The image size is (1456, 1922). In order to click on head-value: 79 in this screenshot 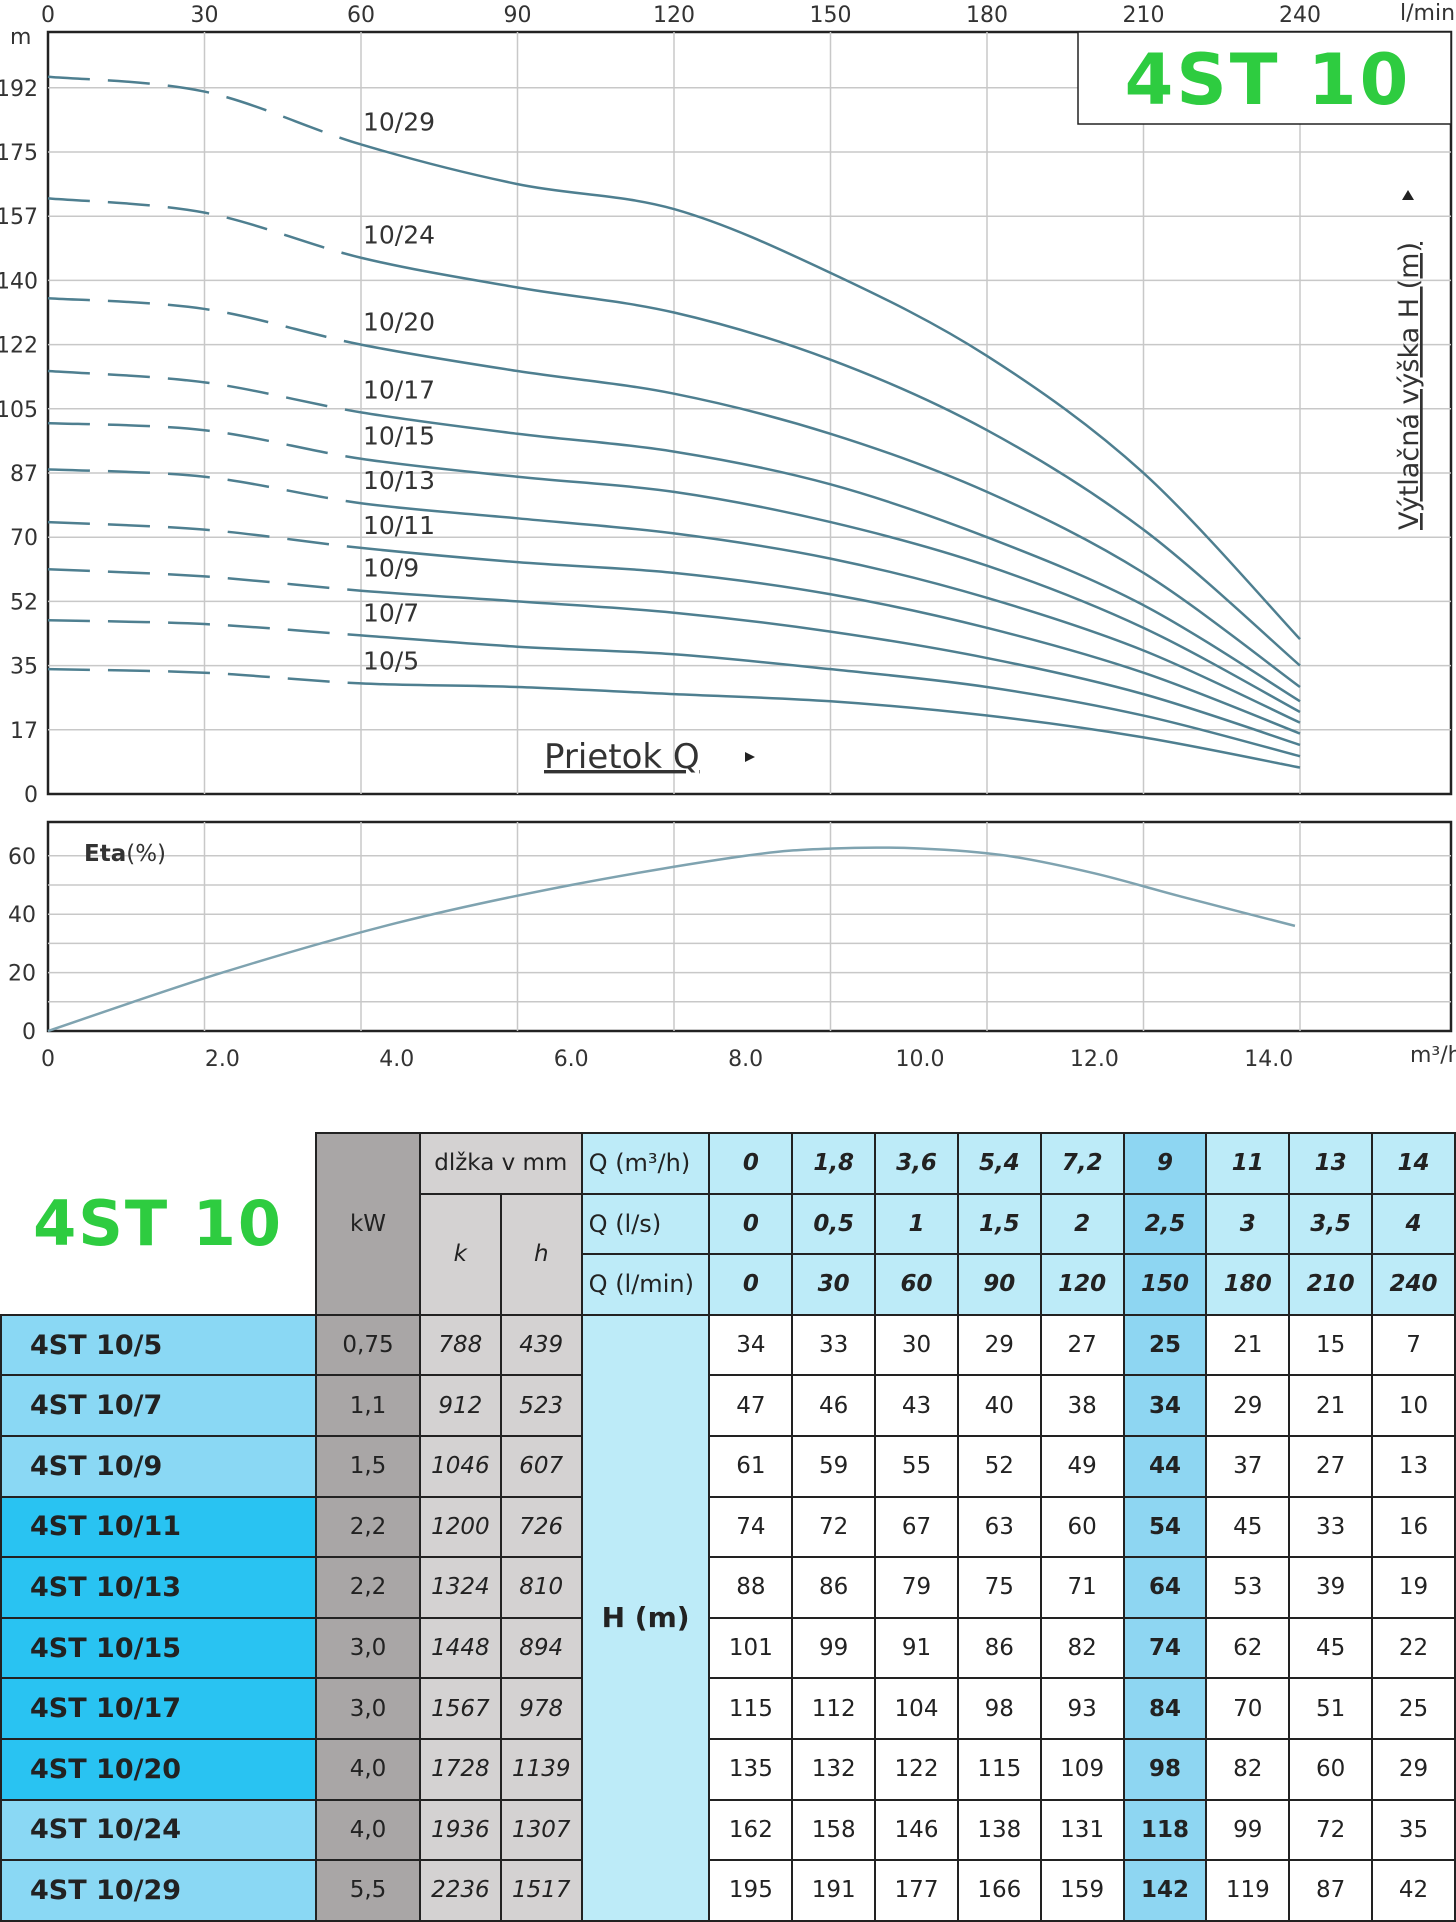, I will do `click(916, 1587)`.